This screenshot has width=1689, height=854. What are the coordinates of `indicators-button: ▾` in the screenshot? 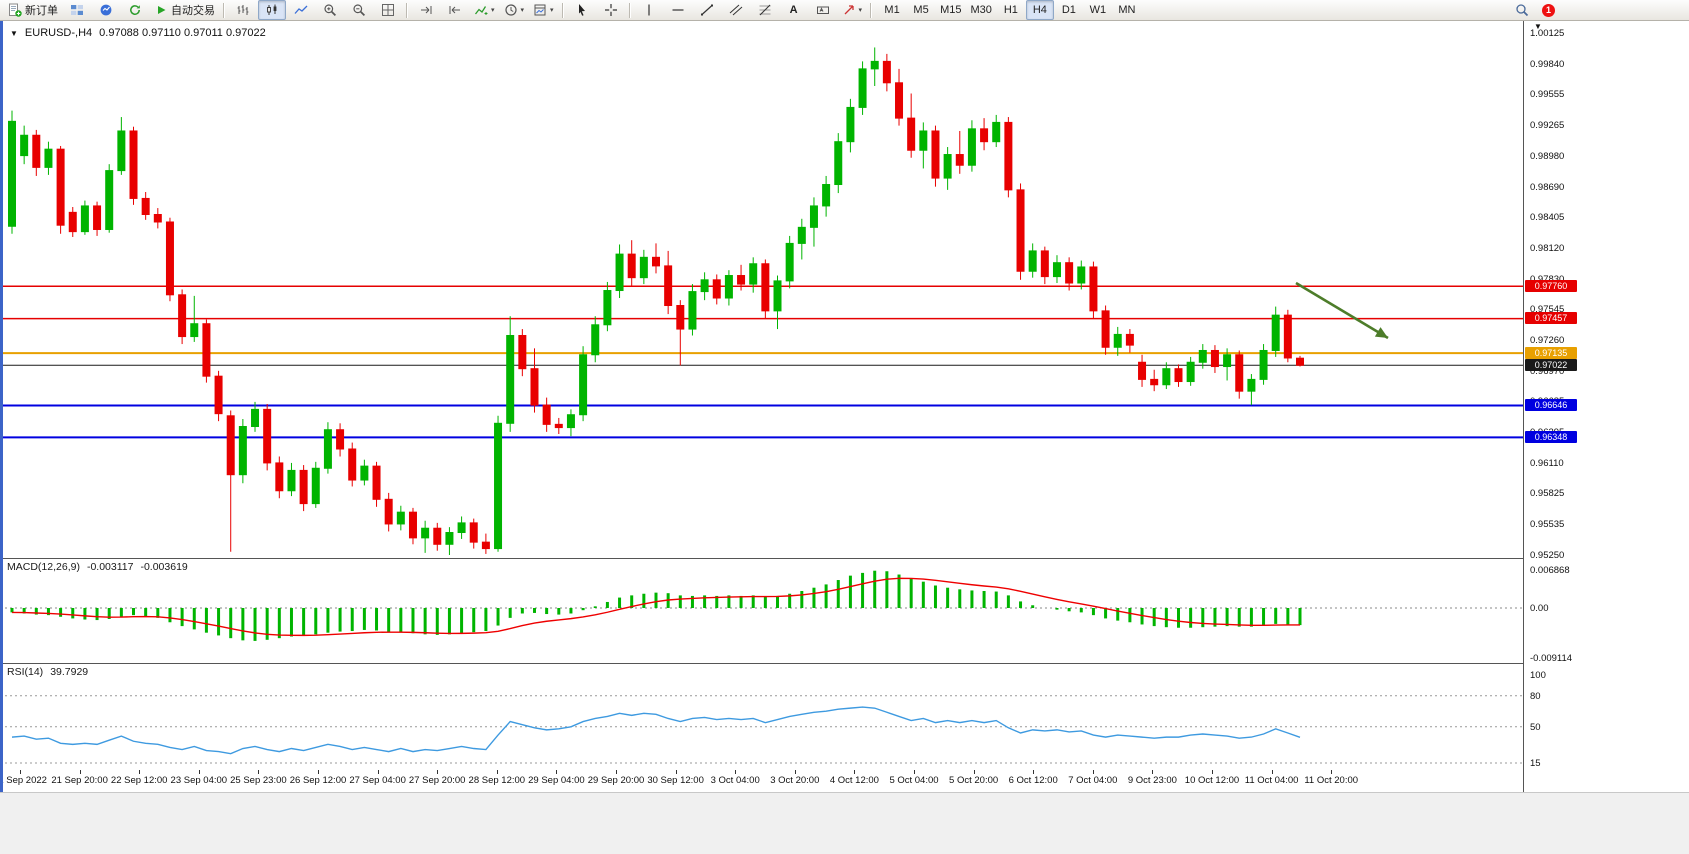 It's located at (484, 10).